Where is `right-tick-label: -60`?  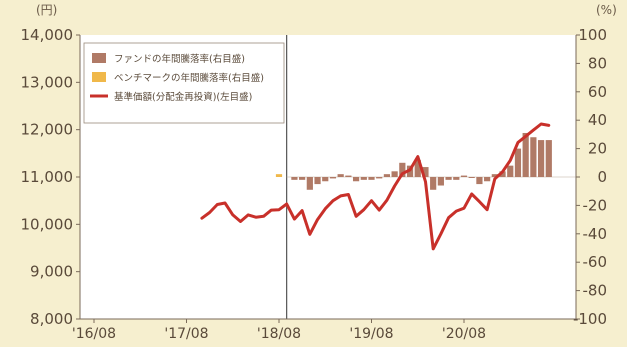
right-tick-label: -60 is located at coordinates (595, 262).